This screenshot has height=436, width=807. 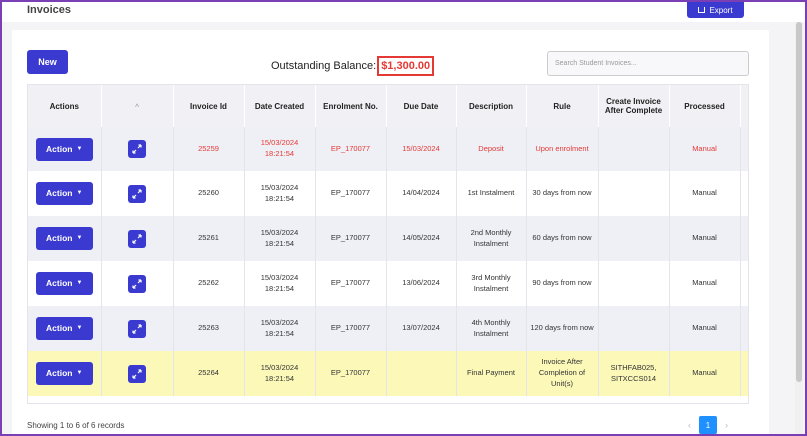 What do you see at coordinates (491, 328) in the screenshot?
I see `description-cell: 4th Monthly Instalment` at bounding box center [491, 328].